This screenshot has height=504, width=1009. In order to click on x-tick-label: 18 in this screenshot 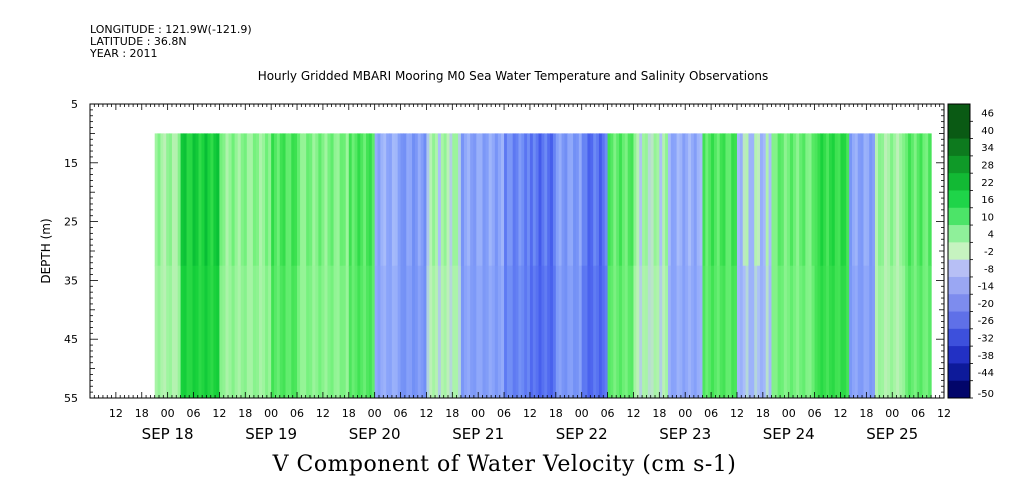, I will do `click(452, 413)`.